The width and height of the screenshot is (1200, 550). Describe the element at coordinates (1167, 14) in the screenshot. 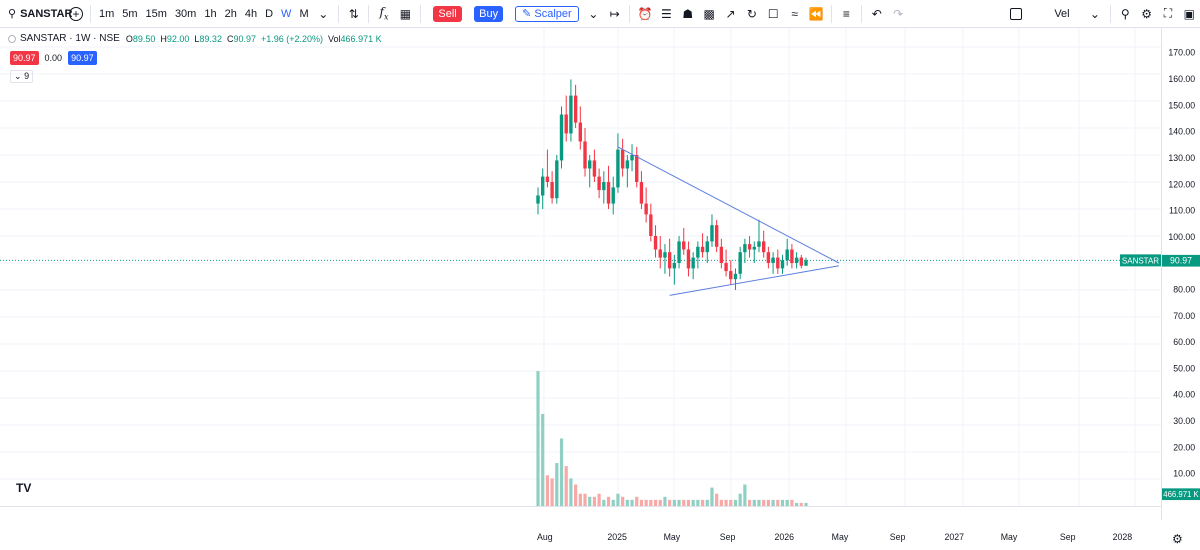

I see `fullscreen-button: ⛶` at that location.